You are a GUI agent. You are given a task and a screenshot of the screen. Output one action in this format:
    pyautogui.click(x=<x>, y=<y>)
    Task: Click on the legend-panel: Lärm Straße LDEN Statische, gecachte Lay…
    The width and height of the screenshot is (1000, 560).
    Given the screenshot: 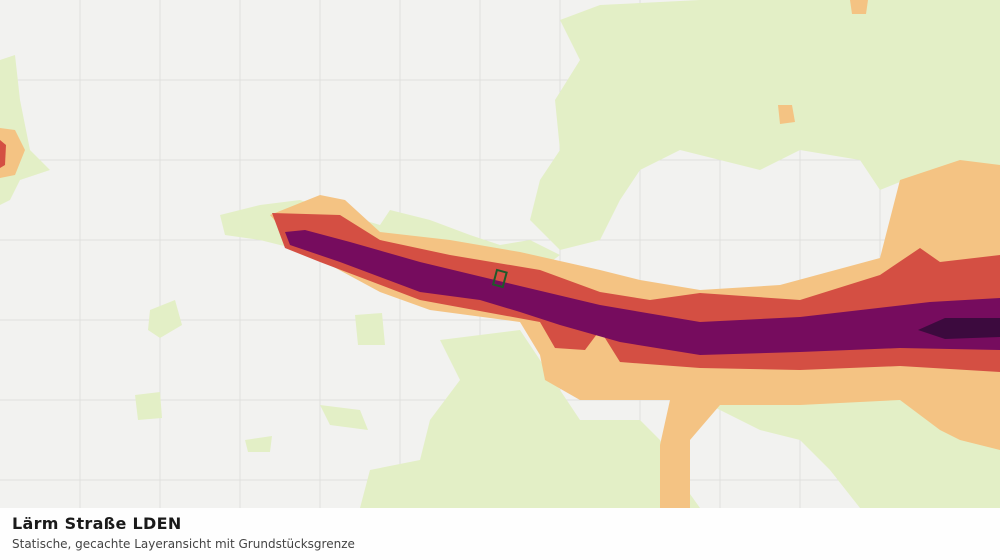 What is the action you would take?
    pyautogui.click(x=500, y=534)
    